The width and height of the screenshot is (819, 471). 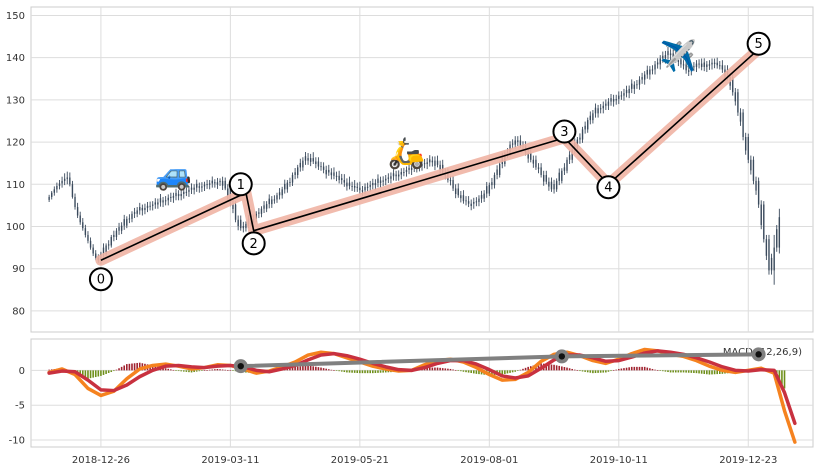 I want to click on price-y-tick-label: 90, so click(x=18, y=269).